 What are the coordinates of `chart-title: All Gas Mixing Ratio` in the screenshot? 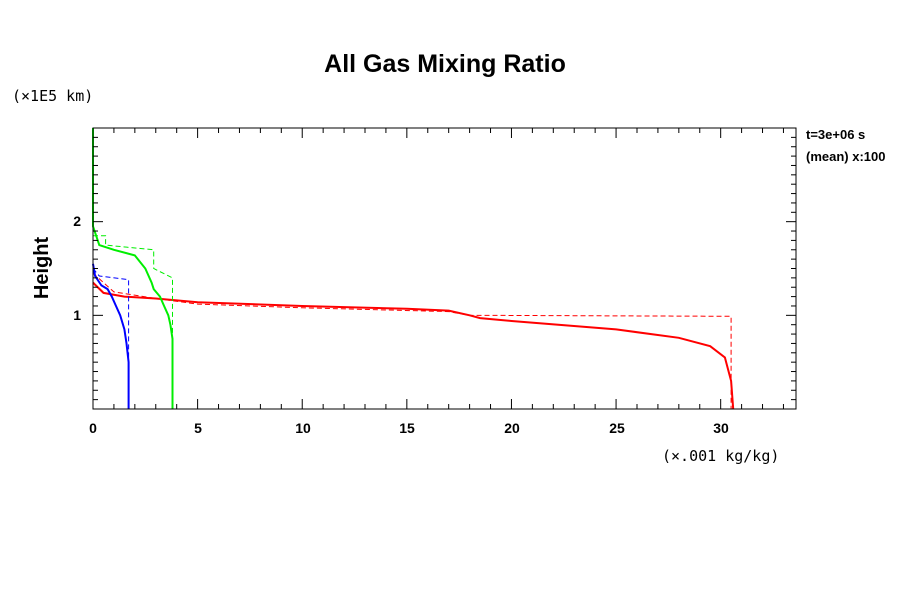 It's located at (445, 64).